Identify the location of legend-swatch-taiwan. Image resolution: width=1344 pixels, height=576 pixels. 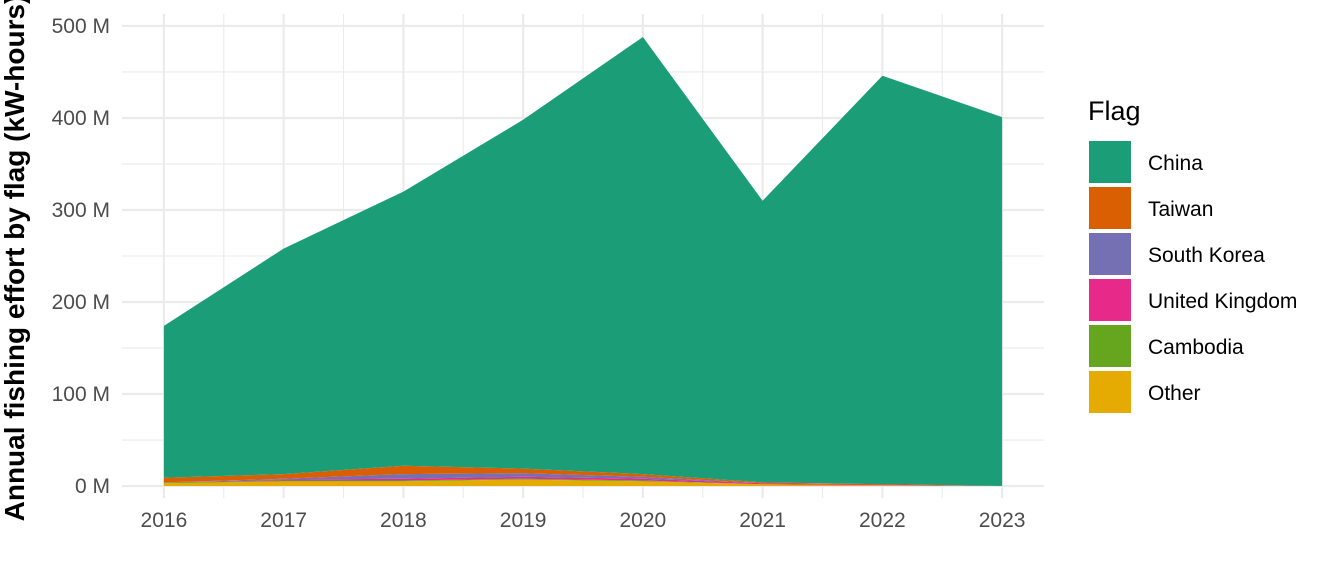
(1110, 208).